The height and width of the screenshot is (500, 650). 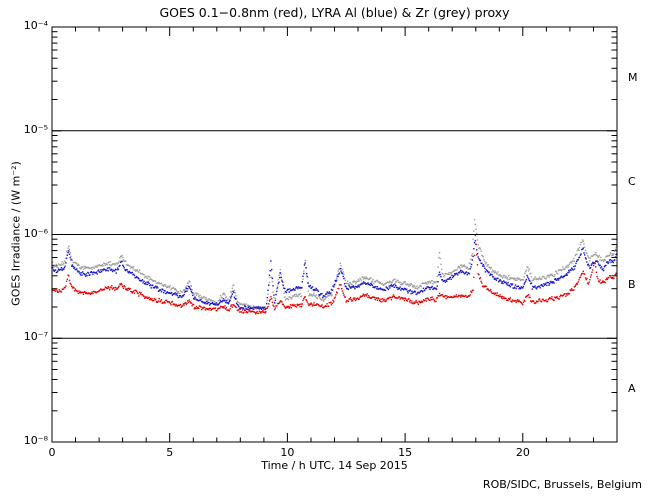 I want to click on x-tick-label: 20, so click(x=522, y=452).